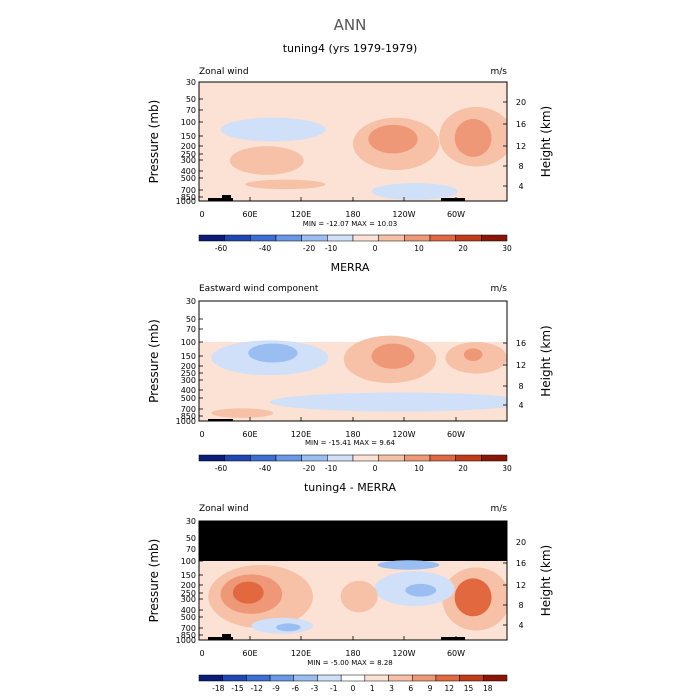 The image size is (700, 700). I want to click on colorbar-label: -60, so click(221, 248).